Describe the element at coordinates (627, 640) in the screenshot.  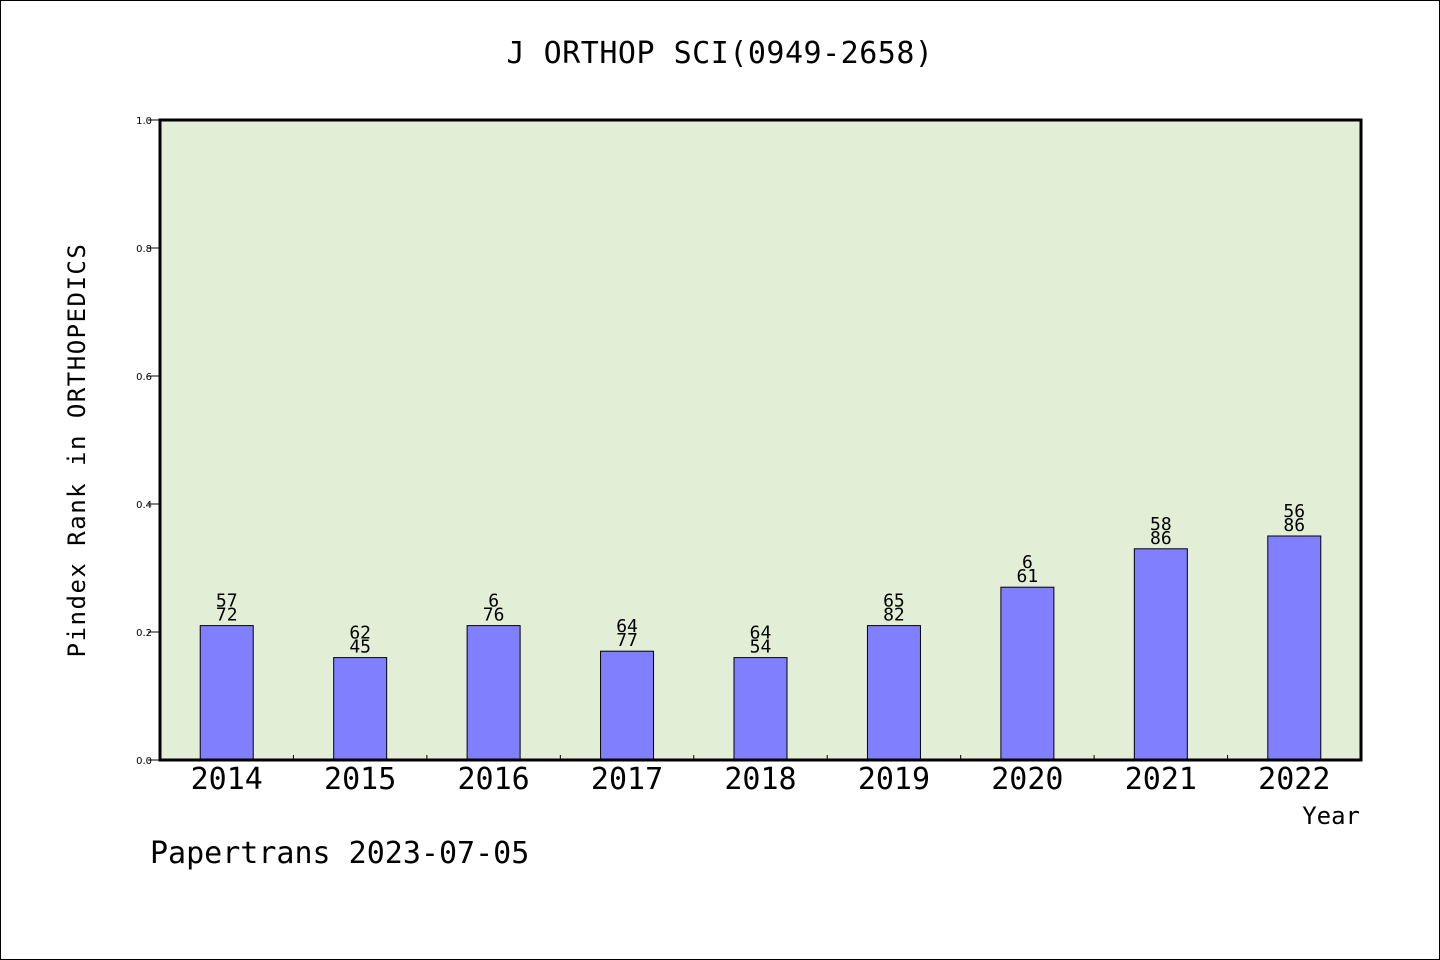
I see `bar-label-bottom: 77` at that location.